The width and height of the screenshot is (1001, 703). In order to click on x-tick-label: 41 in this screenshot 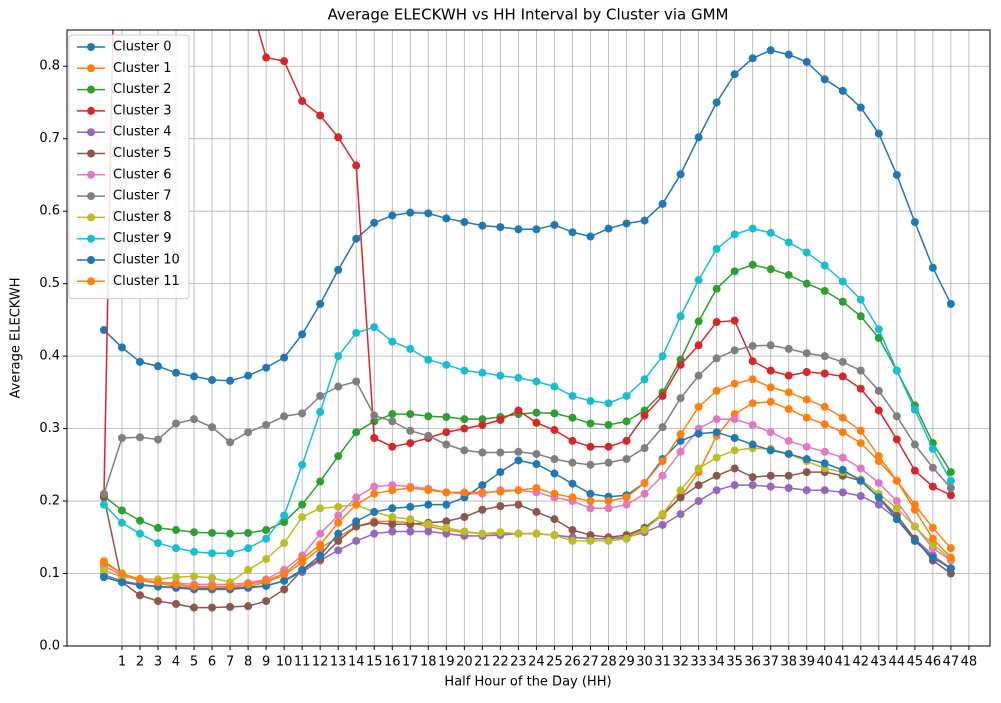, I will do `click(843, 662)`.